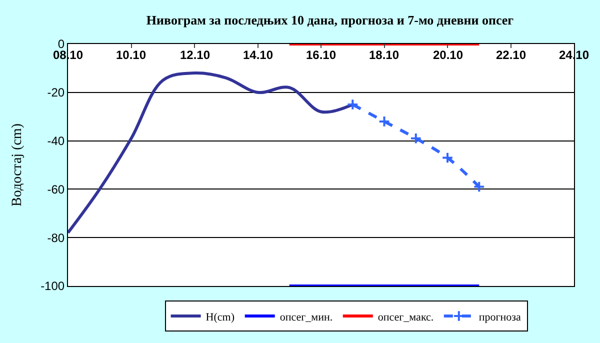 This screenshot has height=343, width=600. Describe the element at coordinates (258, 55) in the screenshot. I see `x-tick-label: 14.10` at that location.